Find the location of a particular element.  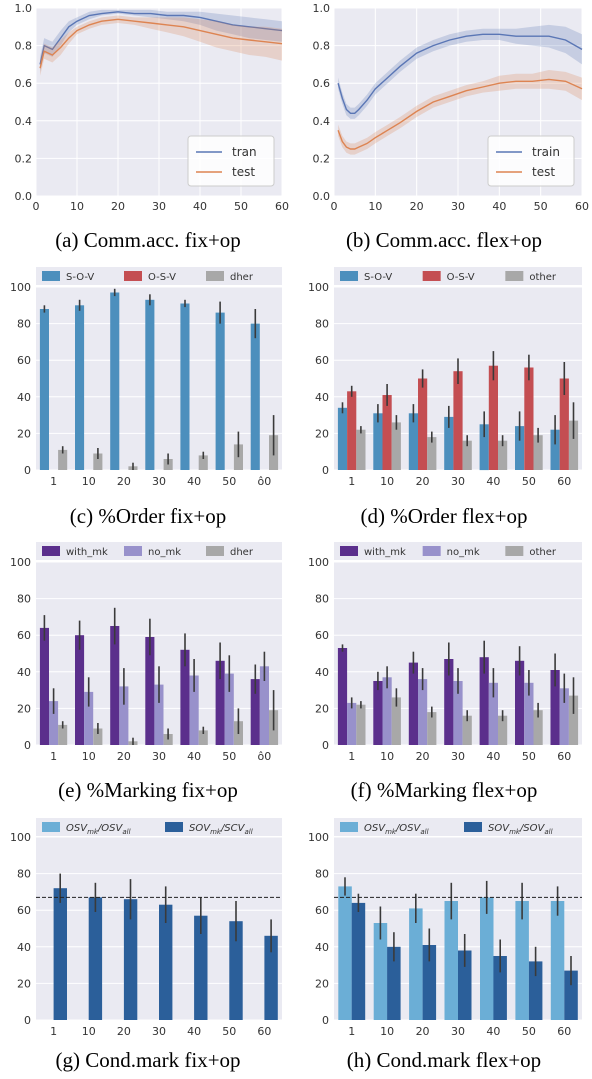

bar-SOV_mk/SOV_all-60 is located at coordinates (571, 995).